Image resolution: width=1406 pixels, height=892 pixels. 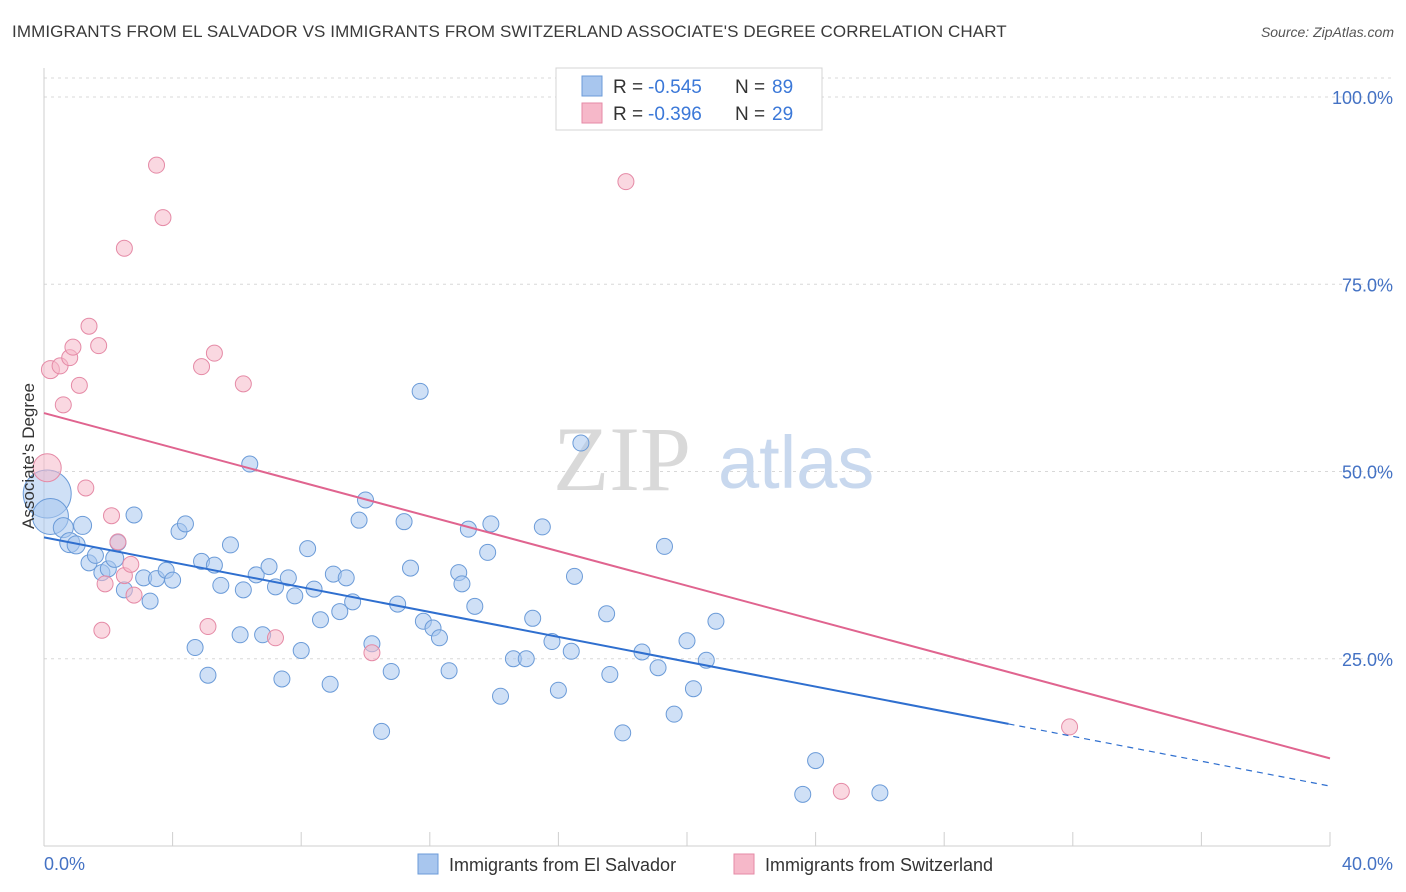 I want to click on y-tick-label-25: 25.0%, so click(x=1367, y=660).